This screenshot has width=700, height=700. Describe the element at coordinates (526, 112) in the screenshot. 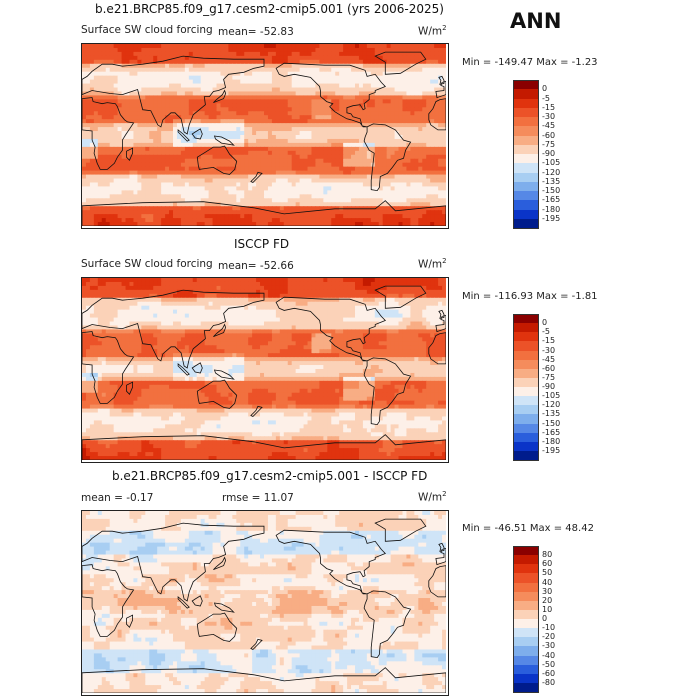

I see `colorbar-swatch` at that location.